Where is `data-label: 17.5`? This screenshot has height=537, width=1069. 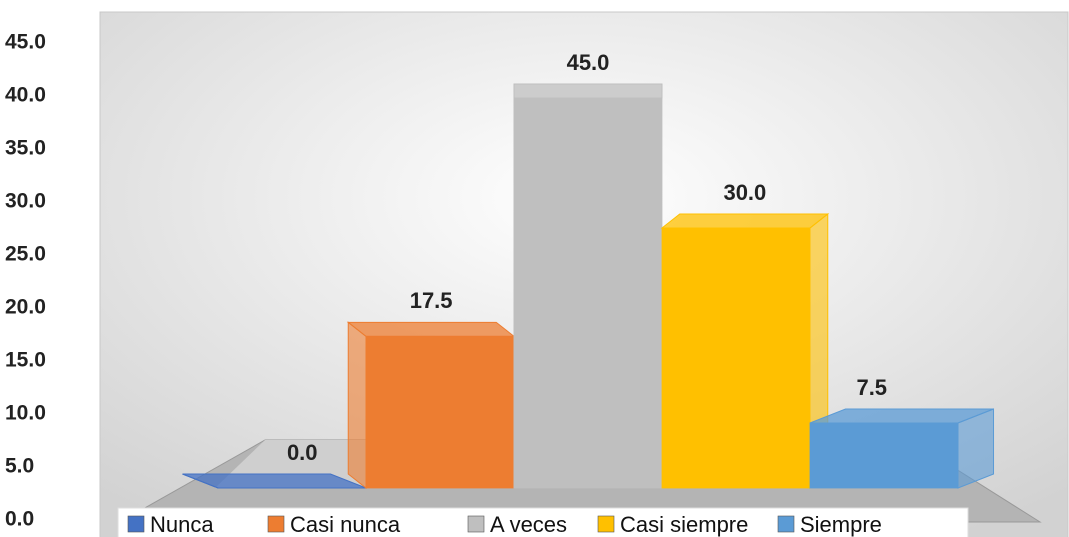
data-label: 17.5 is located at coordinates (431, 300).